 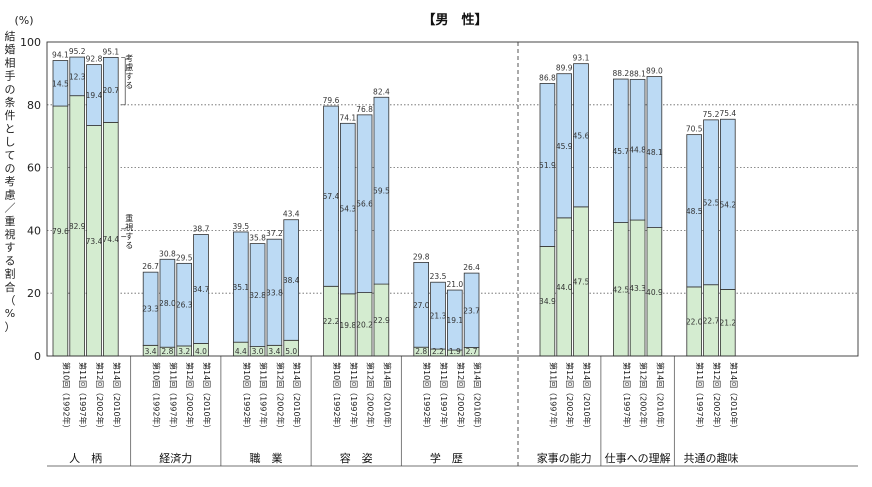 What do you see at coordinates (10, 102) in the screenshot?
I see `y-axis-label-char: 条` at bounding box center [10, 102].